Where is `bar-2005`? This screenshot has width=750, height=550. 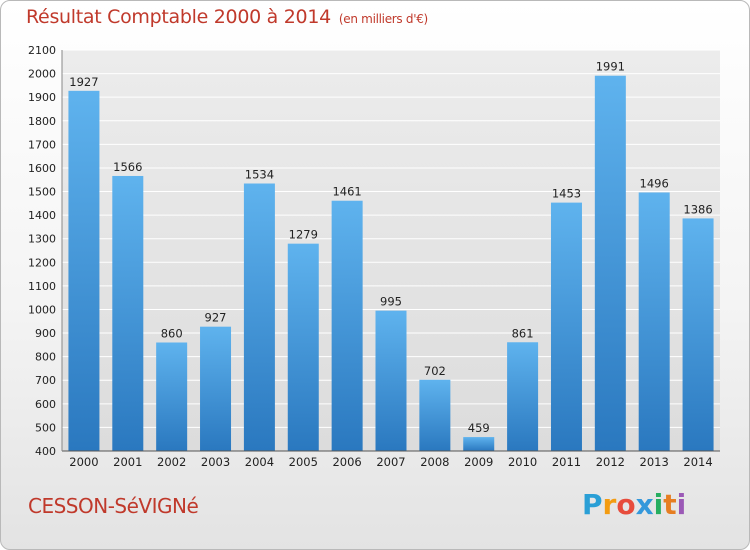
bar-2005 is located at coordinates (303, 347).